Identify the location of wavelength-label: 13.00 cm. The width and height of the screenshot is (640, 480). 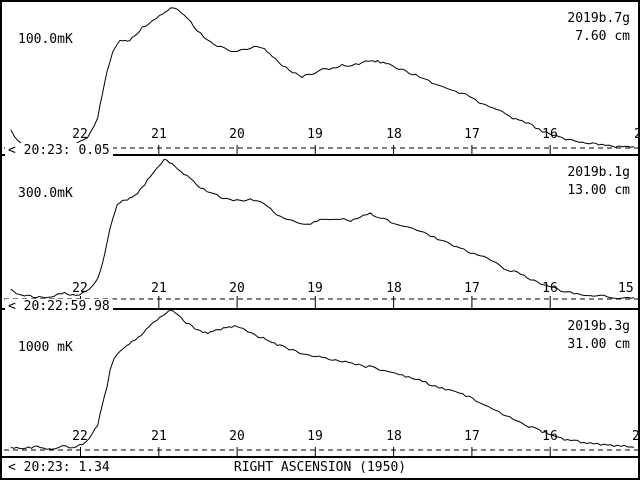
(598, 190).